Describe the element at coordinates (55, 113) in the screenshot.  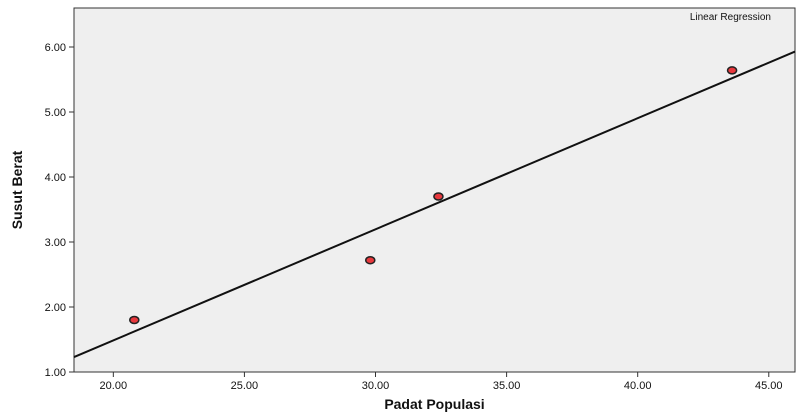
I see `y-tick-label: 5.00` at that location.